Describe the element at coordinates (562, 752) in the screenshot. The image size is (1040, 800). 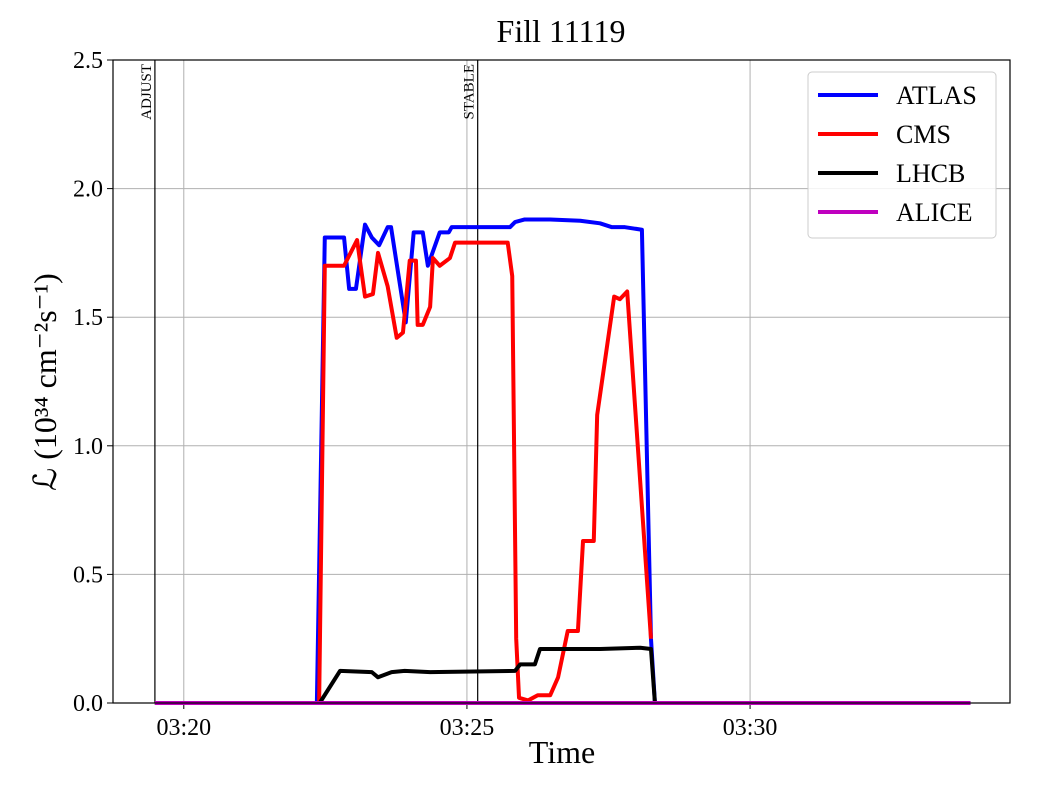
I see `x-axis-label: Time` at that location.